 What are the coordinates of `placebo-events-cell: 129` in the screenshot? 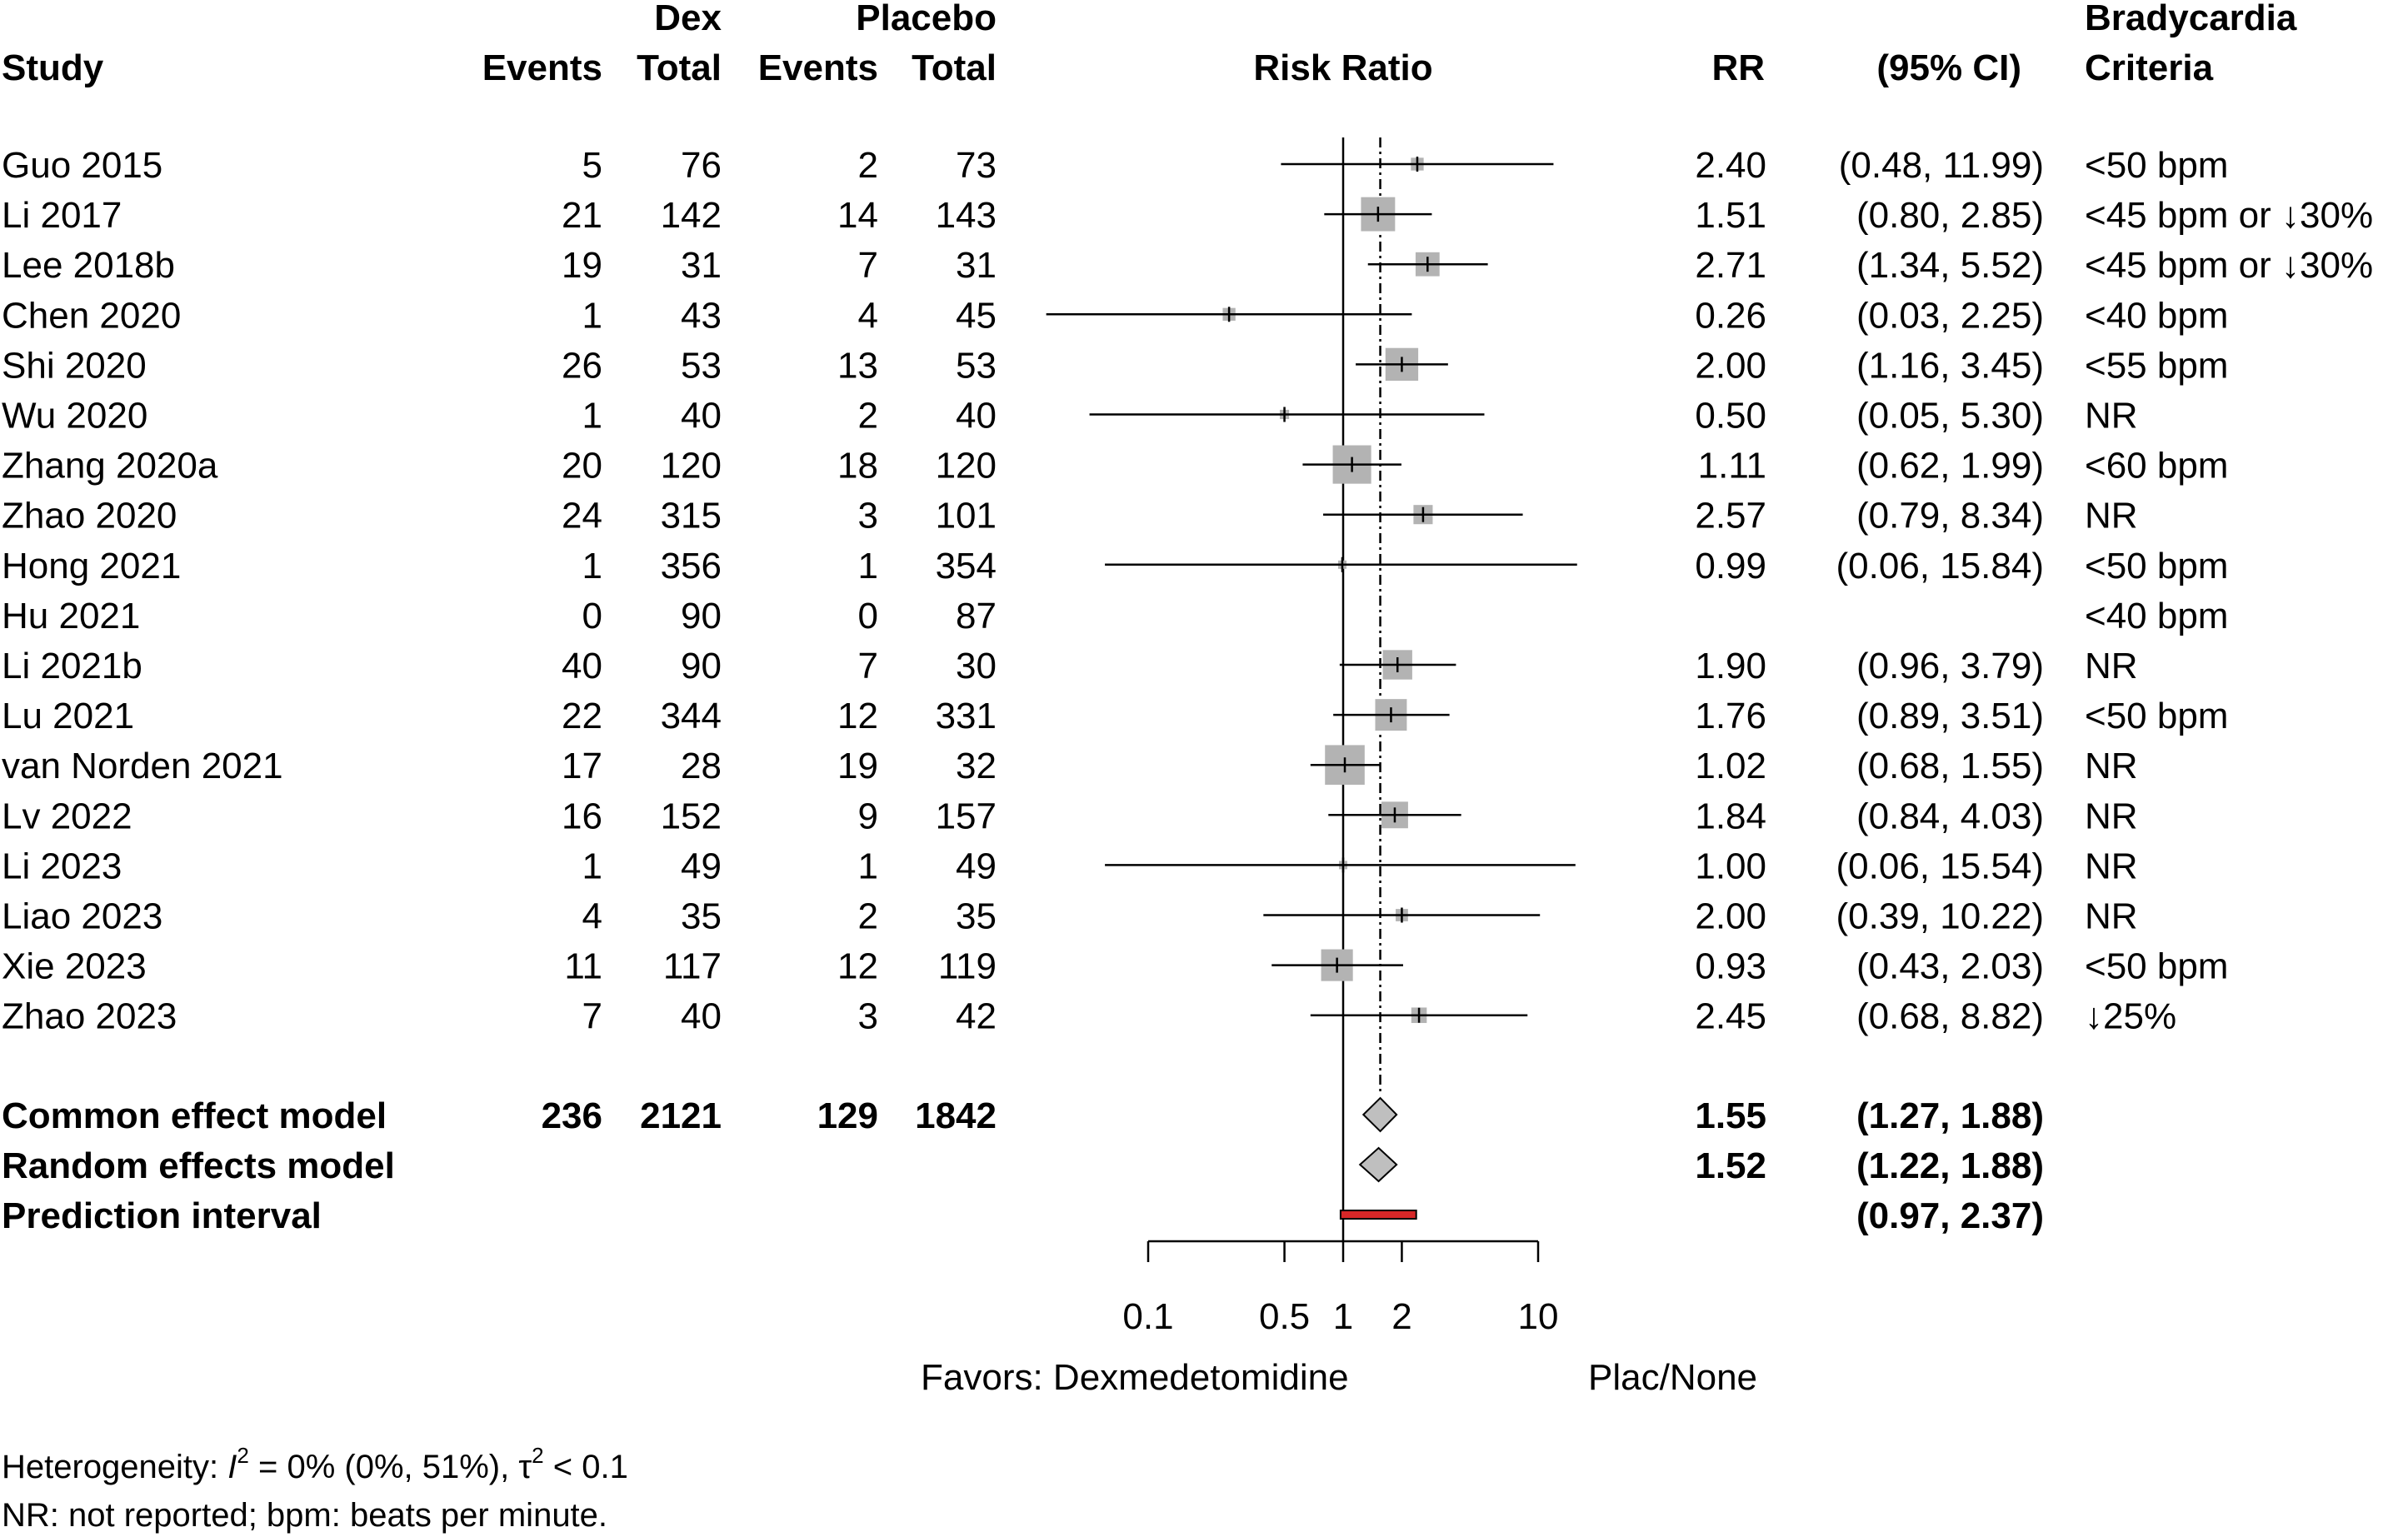 It's located at (847, 1115).